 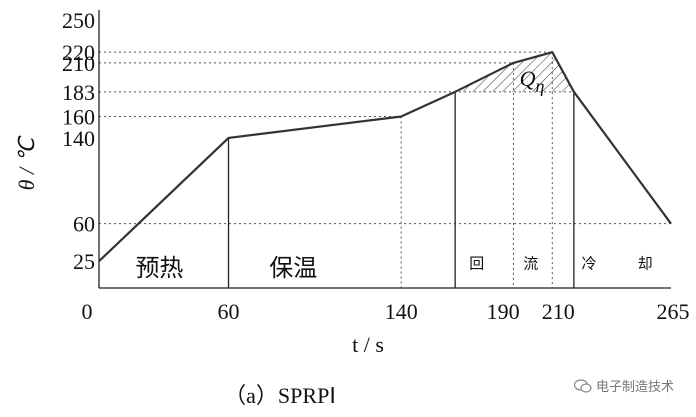 What do you see at coordinates (645, 264) in the screenshot?
I see `zone-label-5: 却` at bounding box center [645, 264].